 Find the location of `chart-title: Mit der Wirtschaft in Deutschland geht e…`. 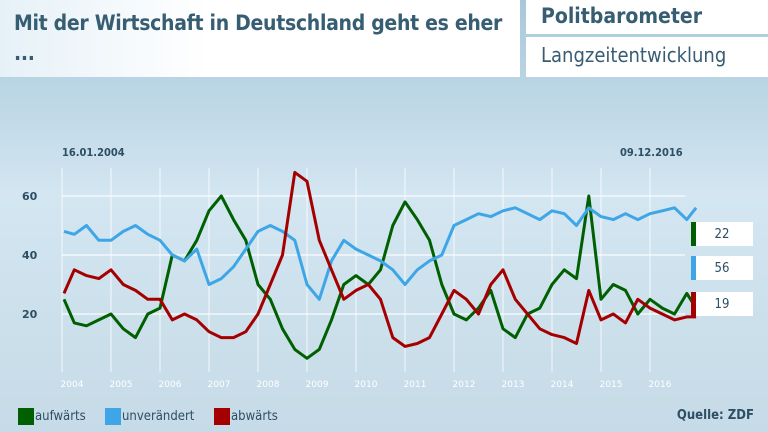

chart-title: Mit der Wirtschaft in Deutschland geht e… is located at coordinates (258, 38).